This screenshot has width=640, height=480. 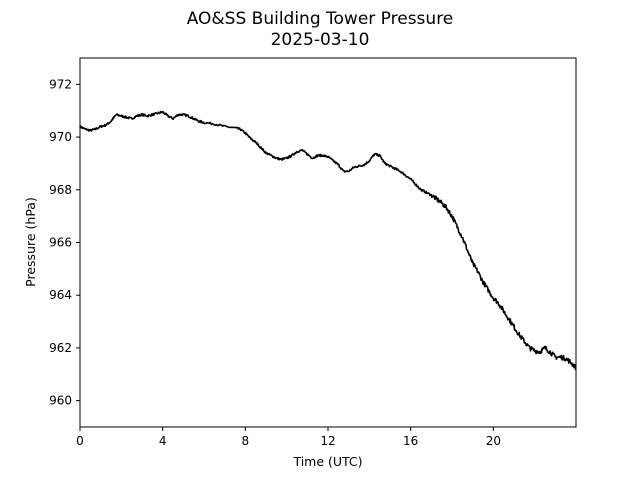 What do you see at coordinates (60, 243) in the screenshot?
I see `y-tick-label: 966` at bounding box center [60, 243].